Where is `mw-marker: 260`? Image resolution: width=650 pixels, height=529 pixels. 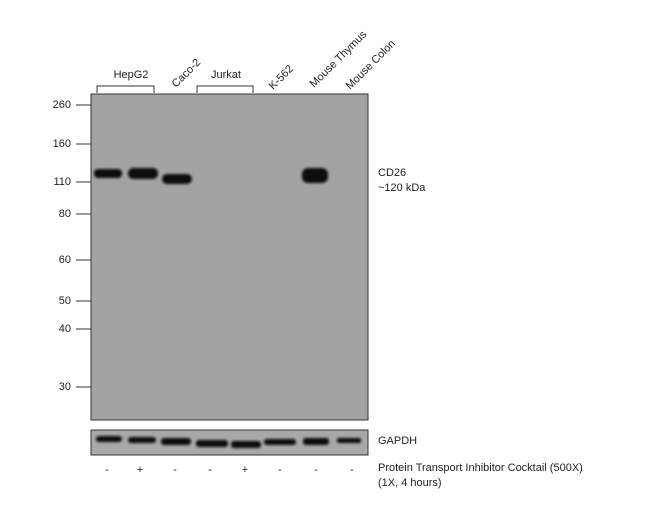 mw-marker: 260 is located at coordinates (62, 105).